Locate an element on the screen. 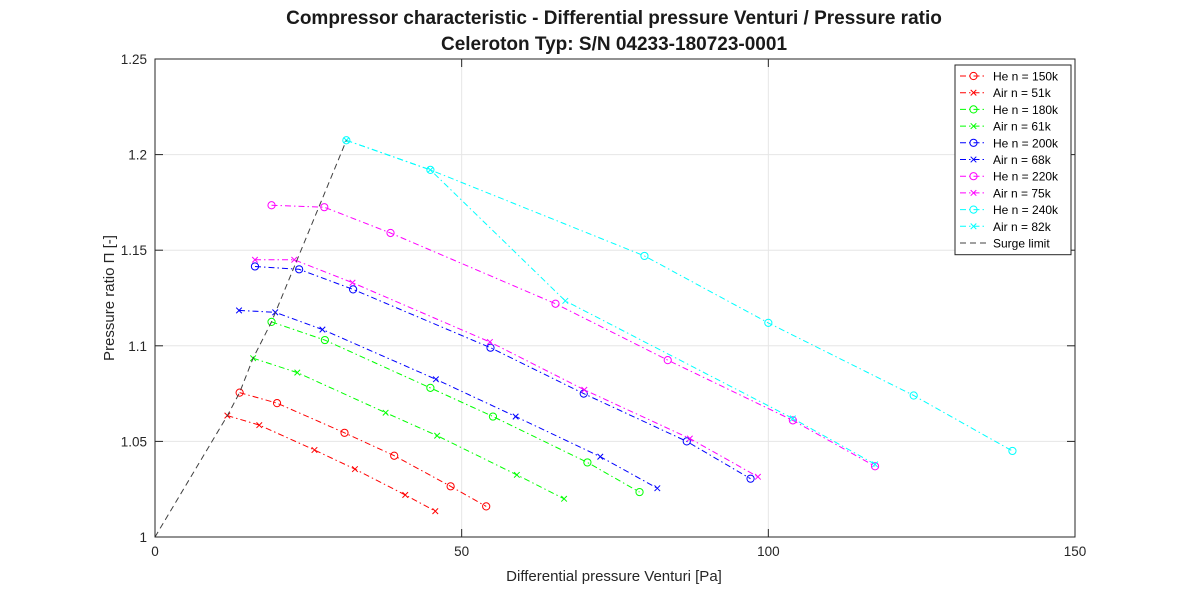 This screenshot has width=1188, height=603. legend-item: He n = 240k is located at coordinates (1009, 210).